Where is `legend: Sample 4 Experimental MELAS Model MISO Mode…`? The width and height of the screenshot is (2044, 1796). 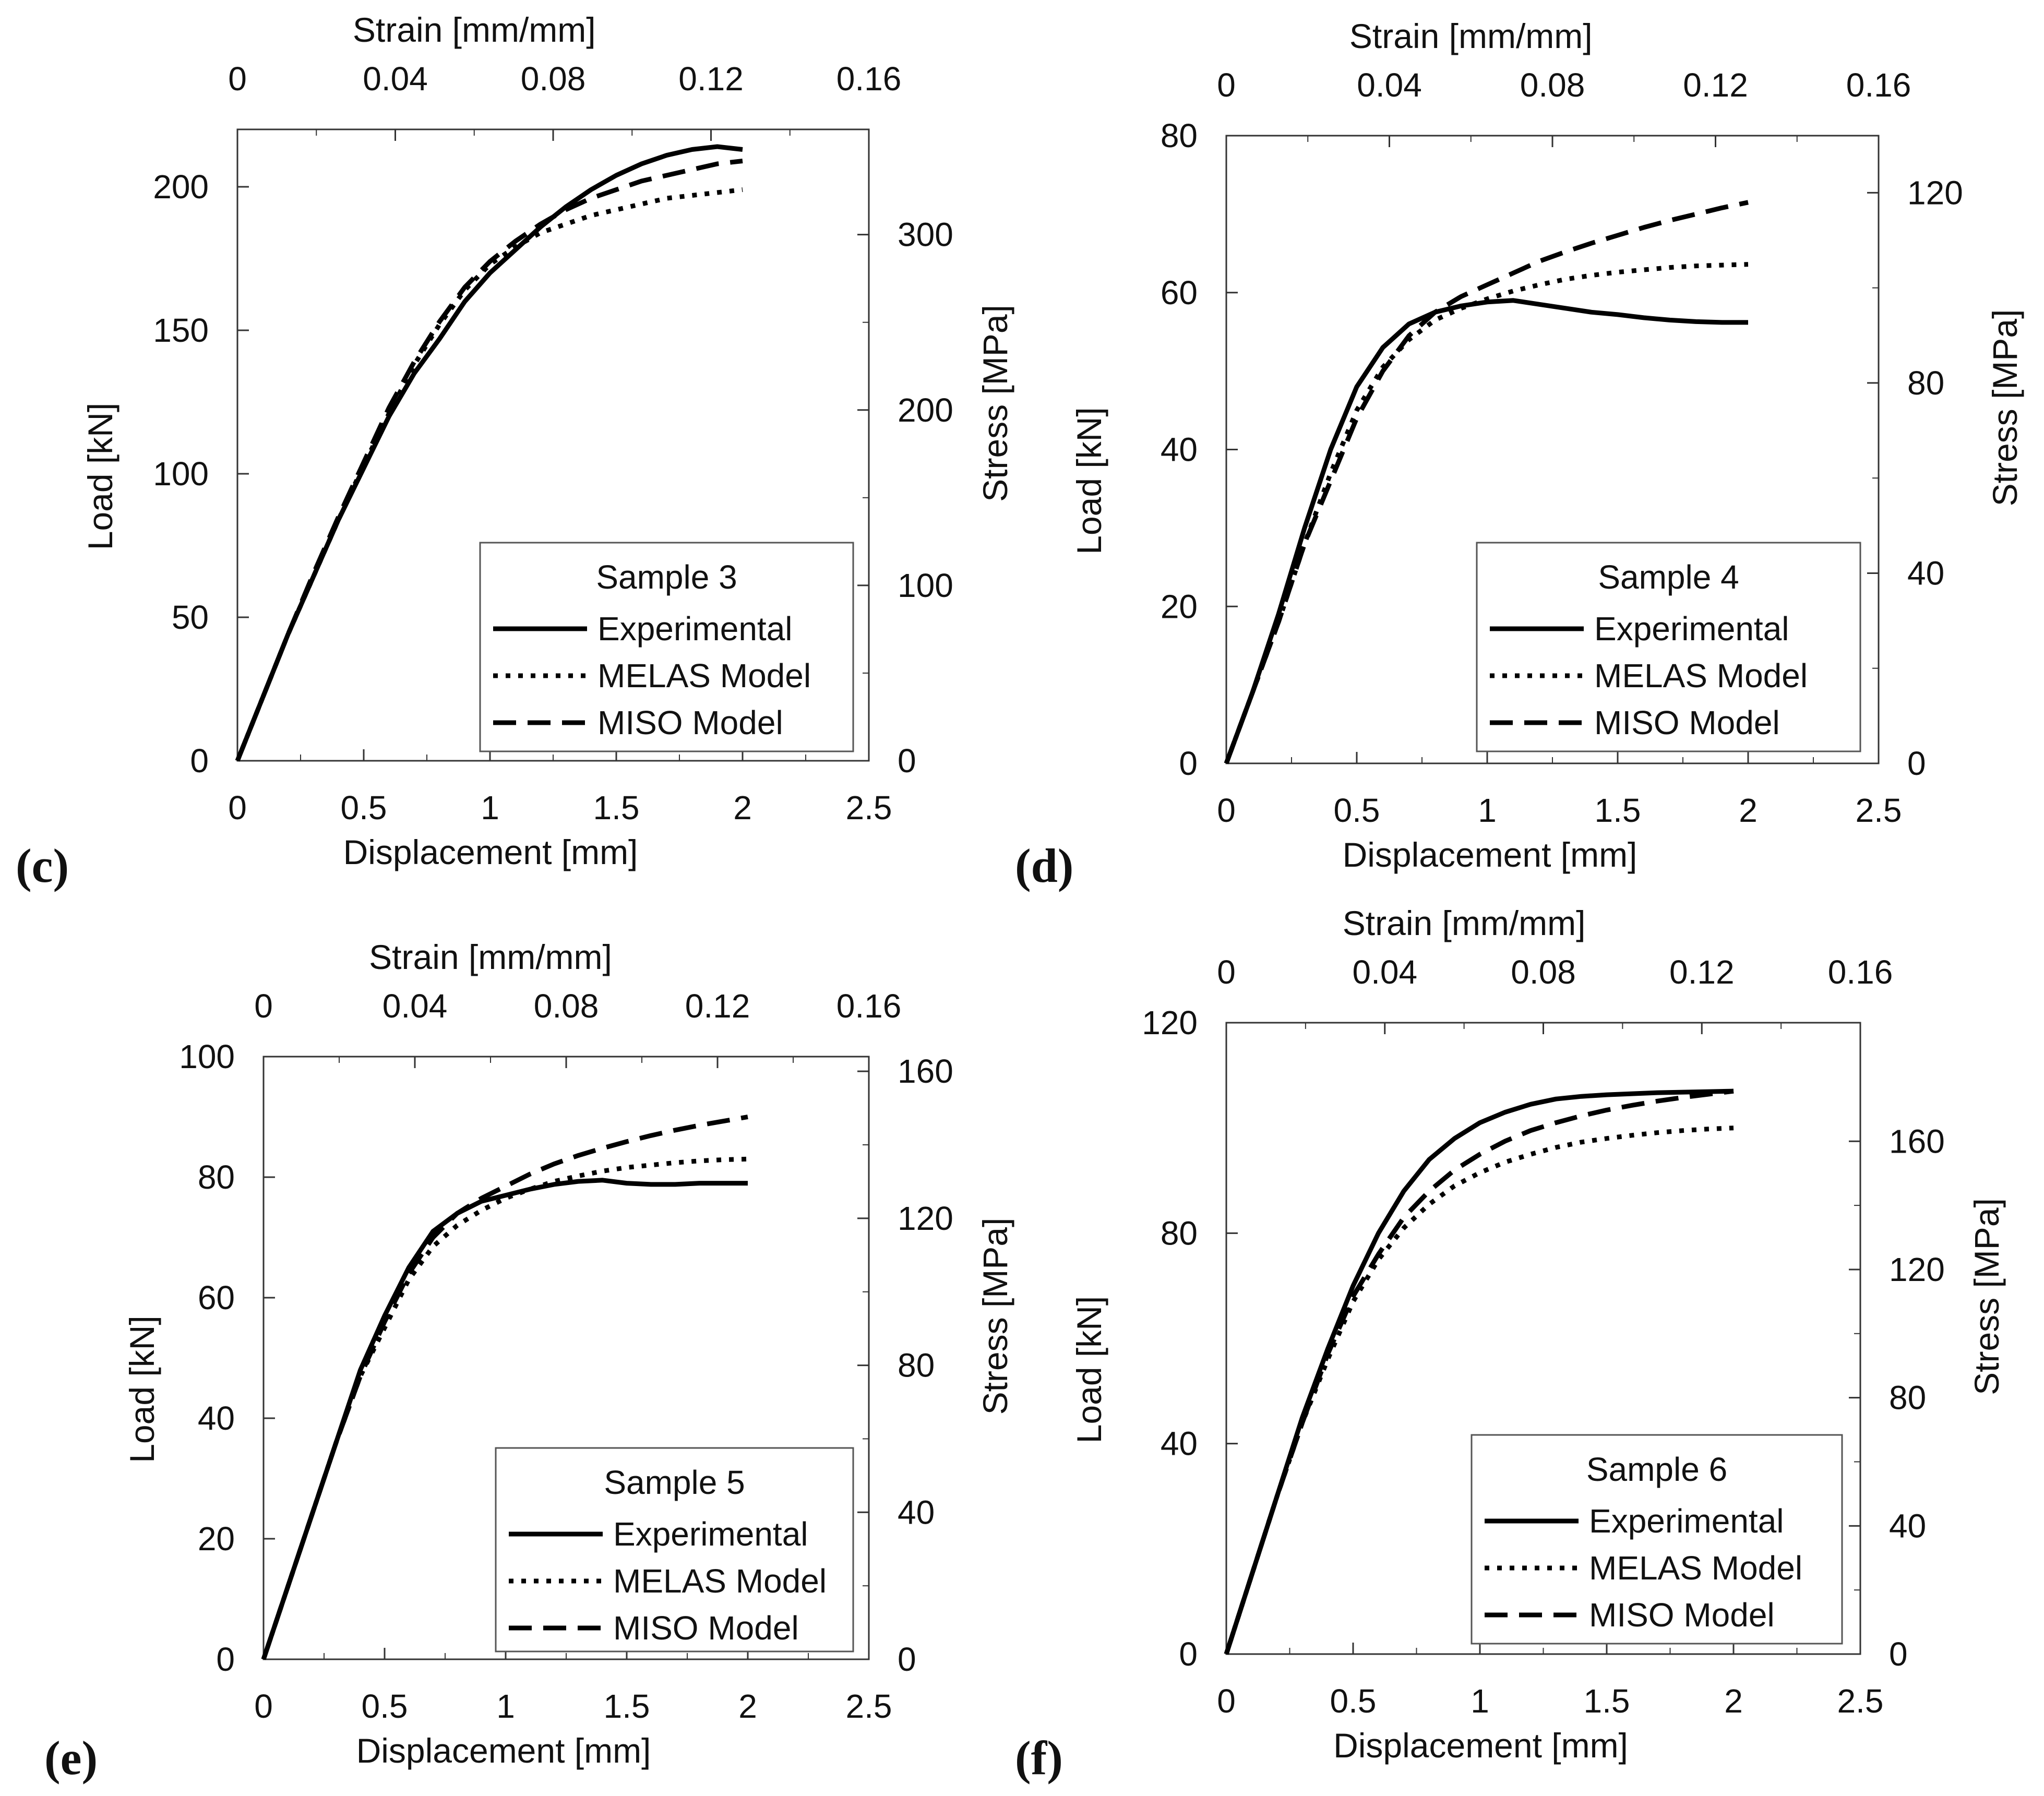 legend: Sample 4 Experimental MELAS Model MISO Mode… is located at coordinates (1668, 647).